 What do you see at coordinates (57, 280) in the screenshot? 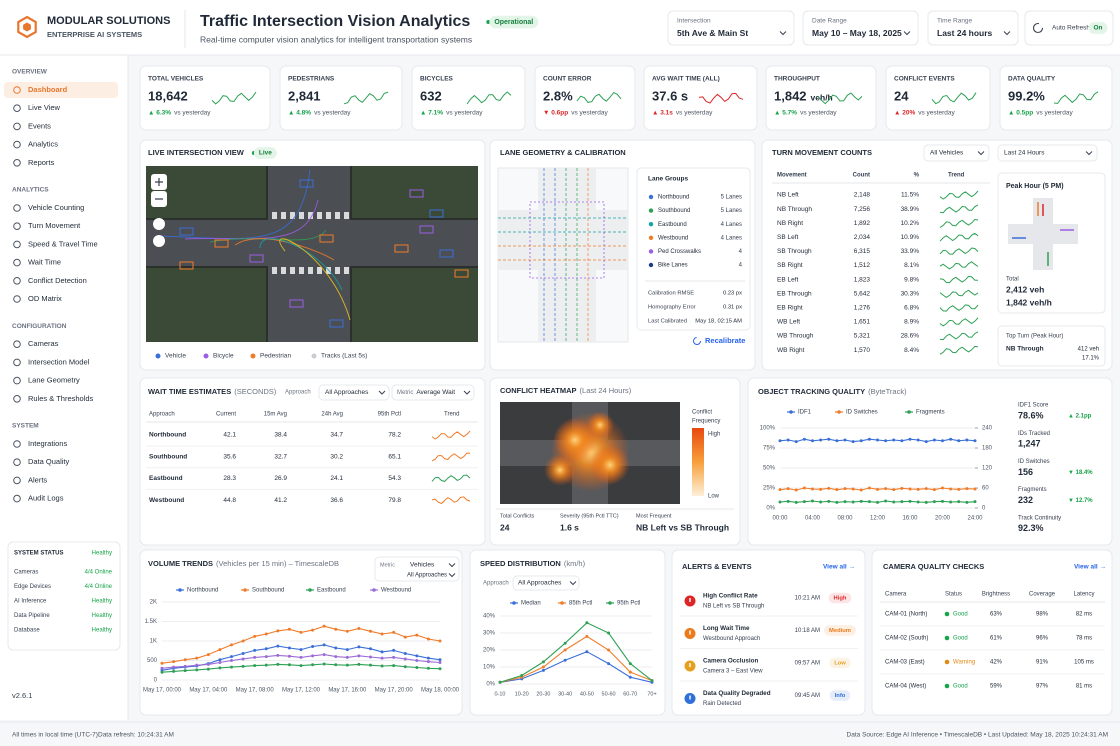
I see `nav-item: Conflict Detection` at bounding box center [57, 280].